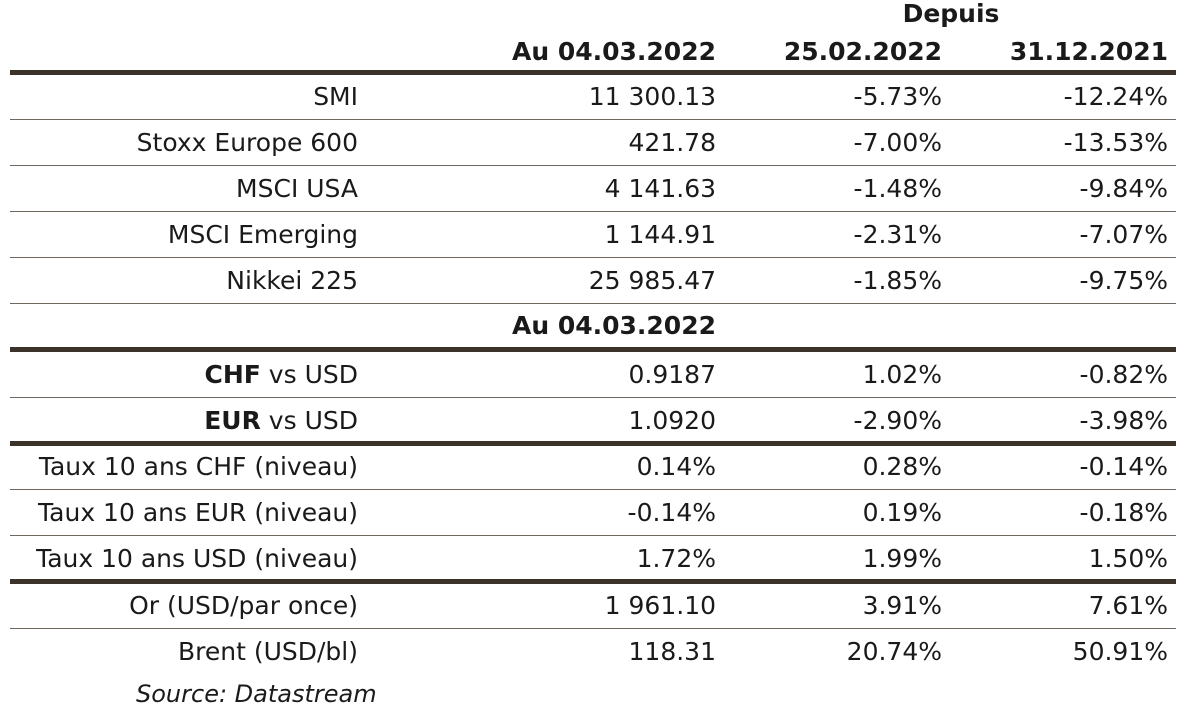 The image size is (1186, 717). I want to click on row-since-week: 3.91%, so click(902, 605).